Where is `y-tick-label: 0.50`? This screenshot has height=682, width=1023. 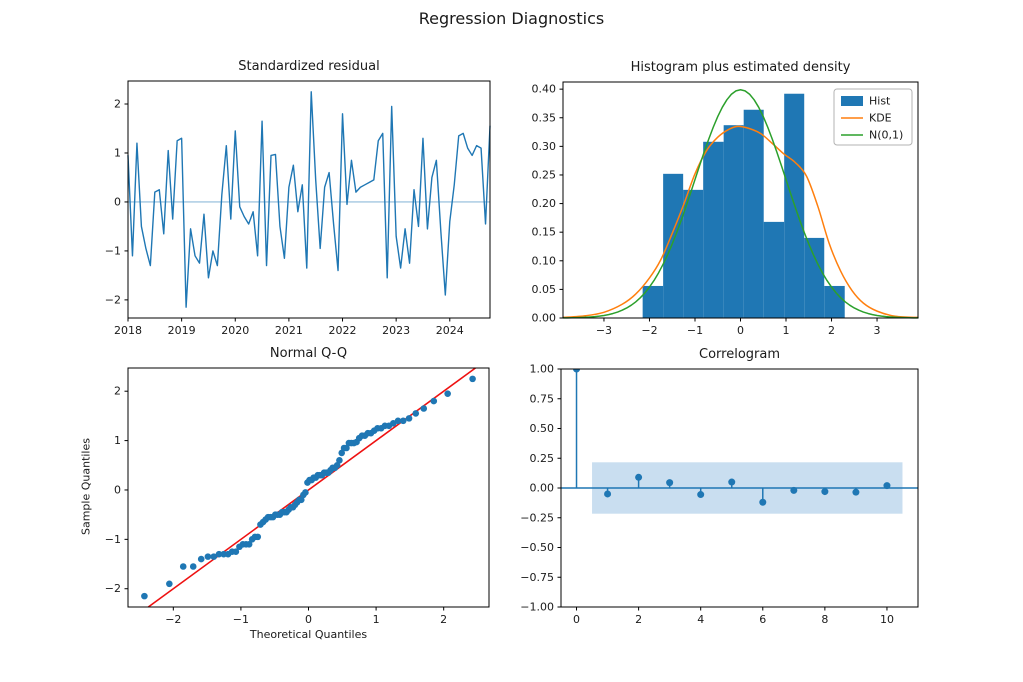 y-tick-label: 0.50 is located at coordinates (542, 428).